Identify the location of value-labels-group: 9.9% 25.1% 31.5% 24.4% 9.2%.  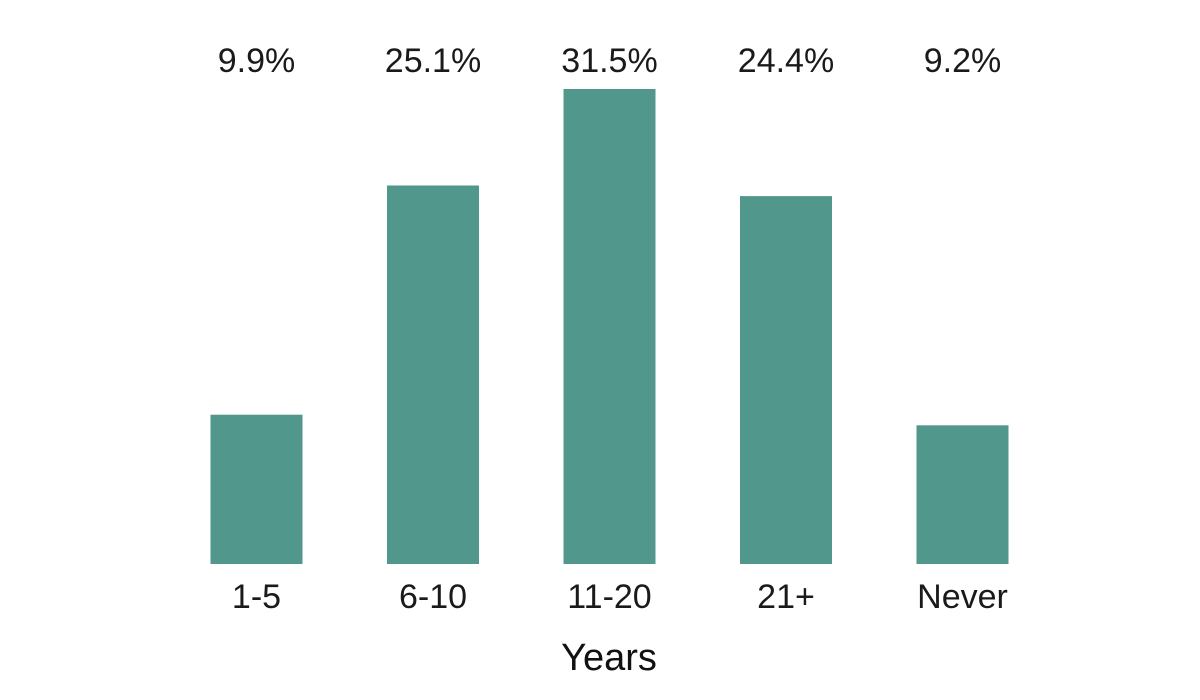
(610, 61).